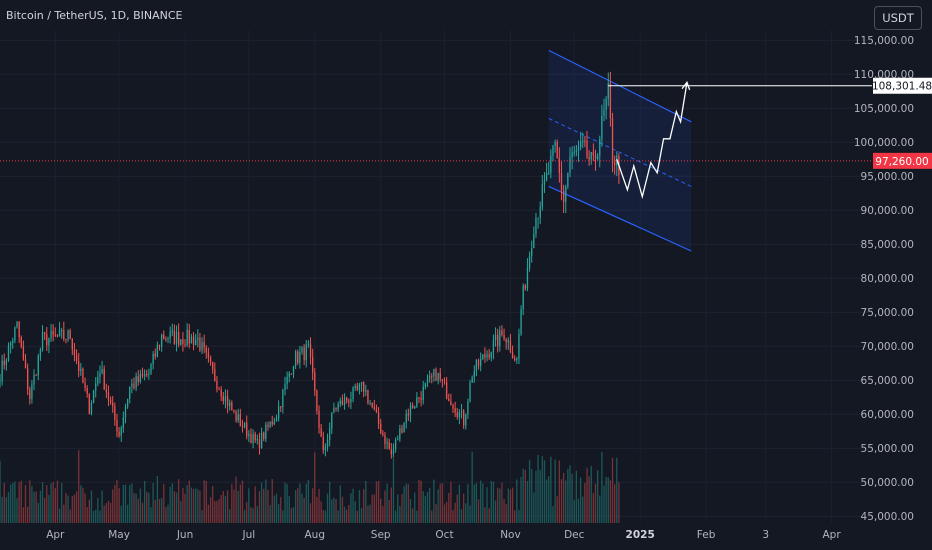 The height and width of the screenshot is (550, 932). I want to click on y-tick-label: 45,000.00, so click(887, 517).